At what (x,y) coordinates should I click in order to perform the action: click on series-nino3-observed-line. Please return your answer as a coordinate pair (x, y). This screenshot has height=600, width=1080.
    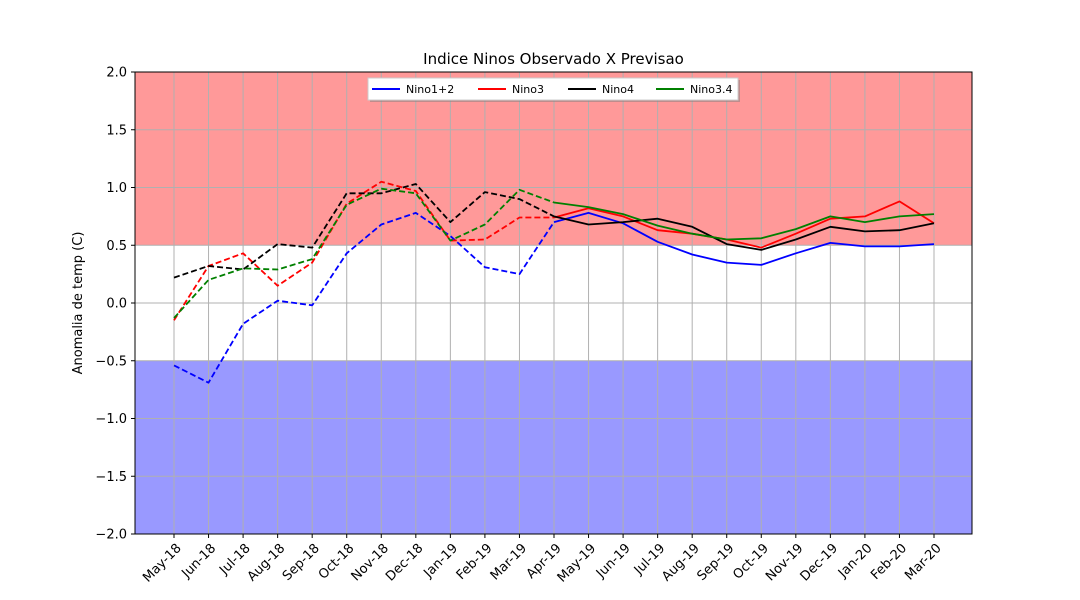
    Looking at the image, I should click on (363, 250).